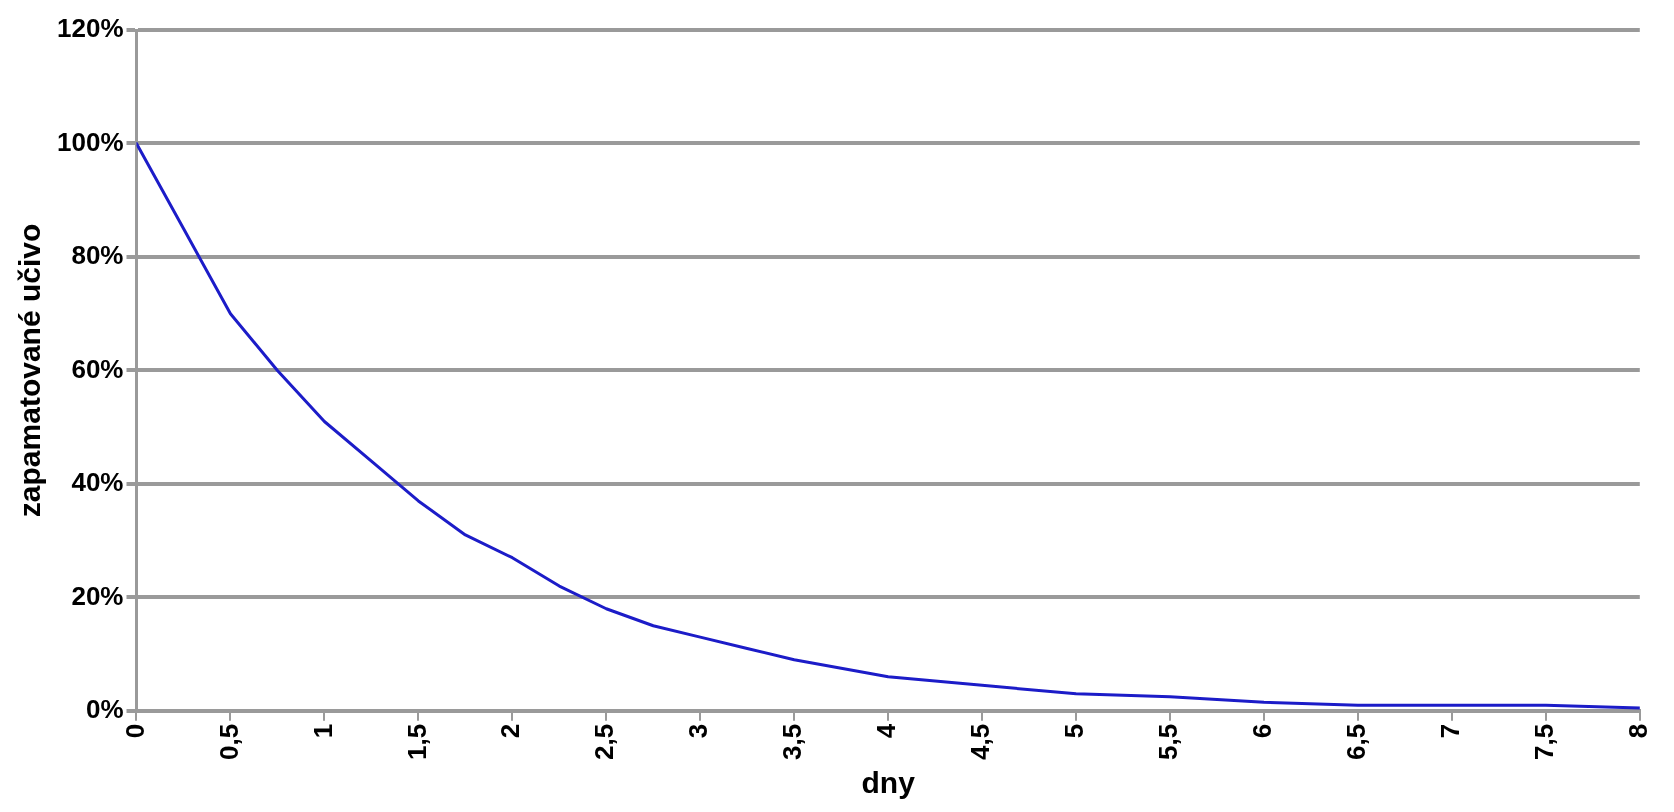 The height and width of the screenshot is (812, 1674). Describe the element at coordinates (510, 731) in the screenshot. I see `x-tick-label: 2` at that location.